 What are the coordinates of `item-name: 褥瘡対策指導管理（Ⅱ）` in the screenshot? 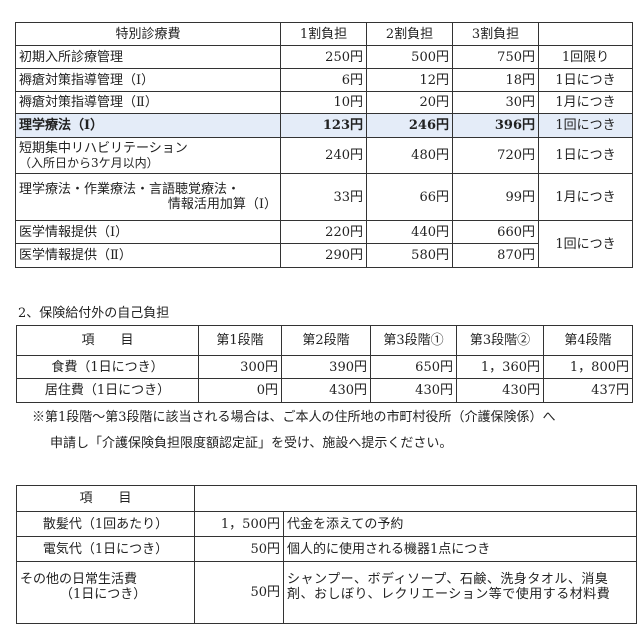 It's located at (148, 102).